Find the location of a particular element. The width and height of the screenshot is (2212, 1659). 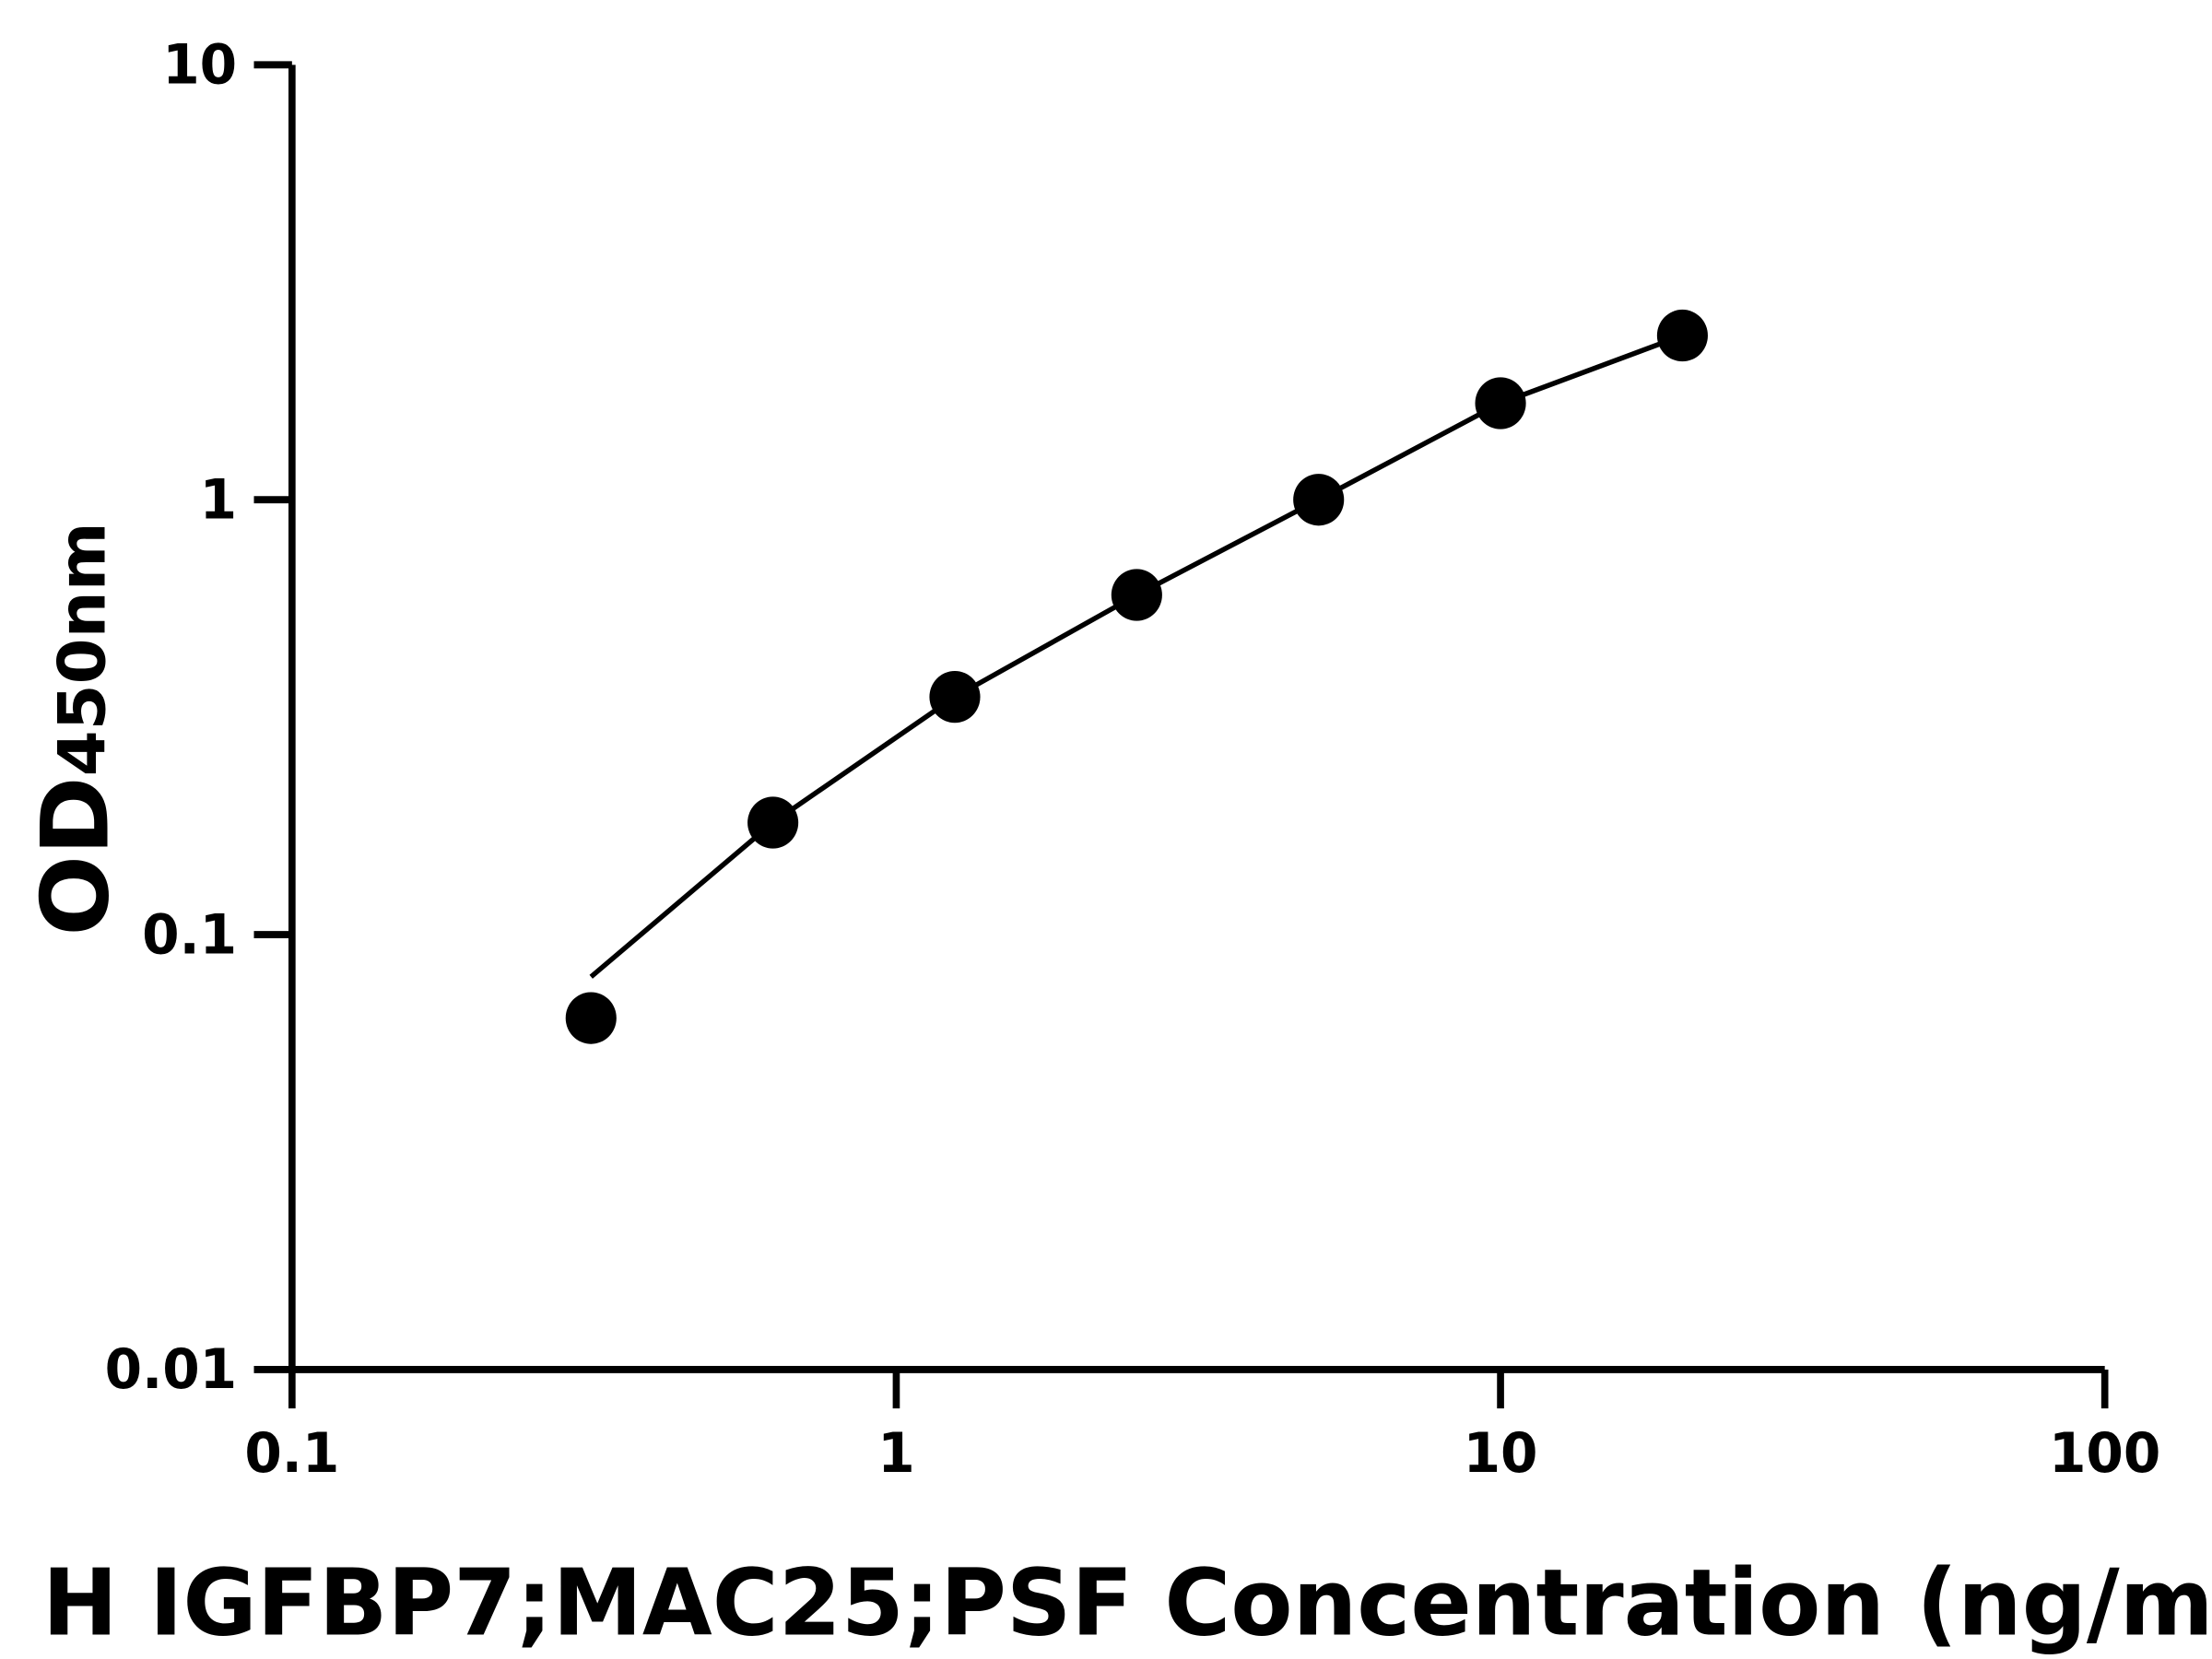

x-tick-label: 10 is located at coordinates (1501, 1452).